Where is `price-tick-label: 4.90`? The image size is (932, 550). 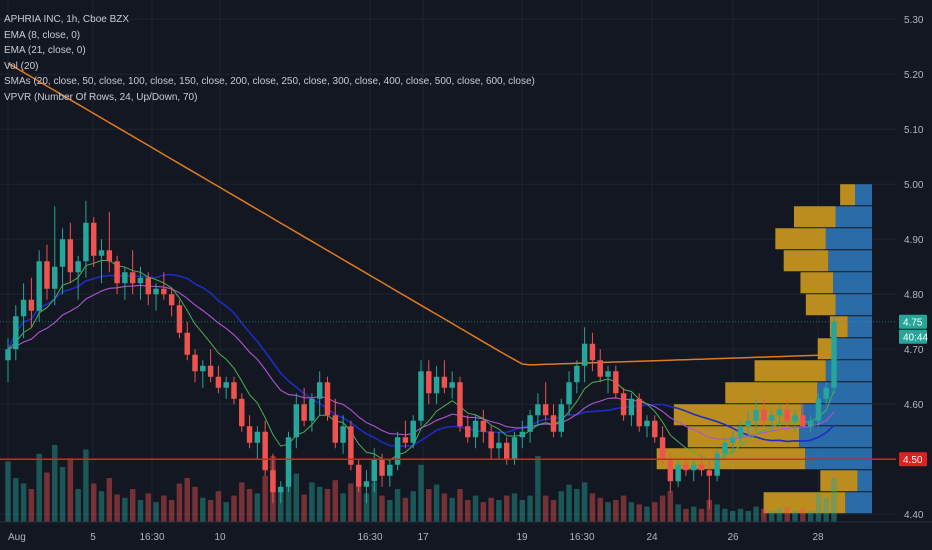
price-tick-label: 4.90 is located at coordinates (914, 240).